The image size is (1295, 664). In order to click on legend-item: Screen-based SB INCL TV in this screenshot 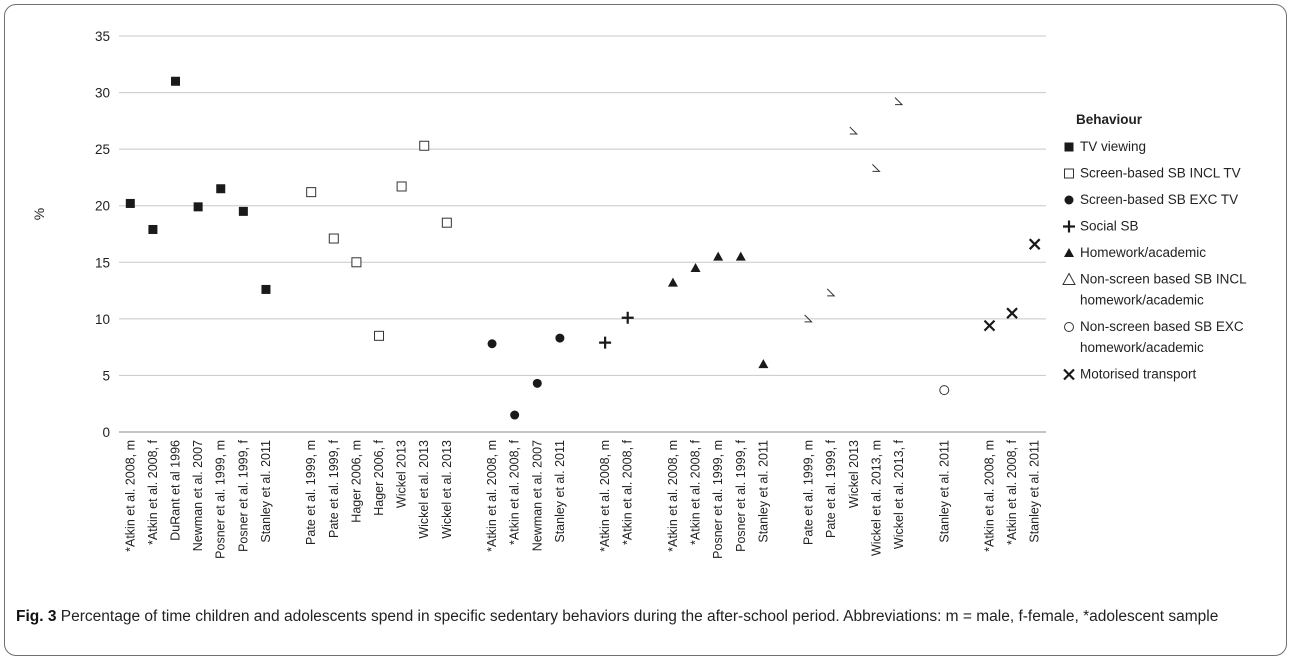, I will do `click(1152, 173)`.